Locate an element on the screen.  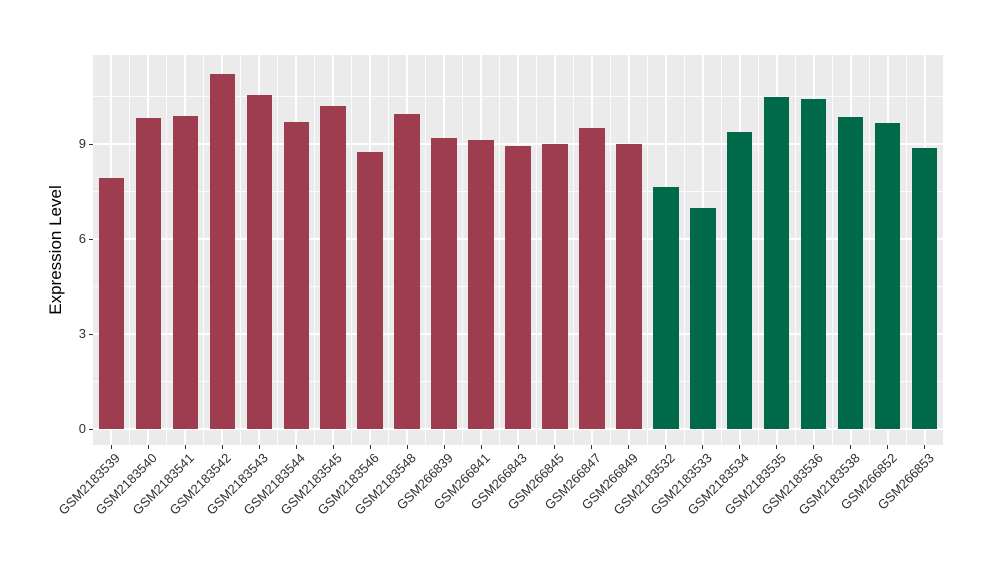
y-tick-label: 6 is located at coordinates (82, 238).